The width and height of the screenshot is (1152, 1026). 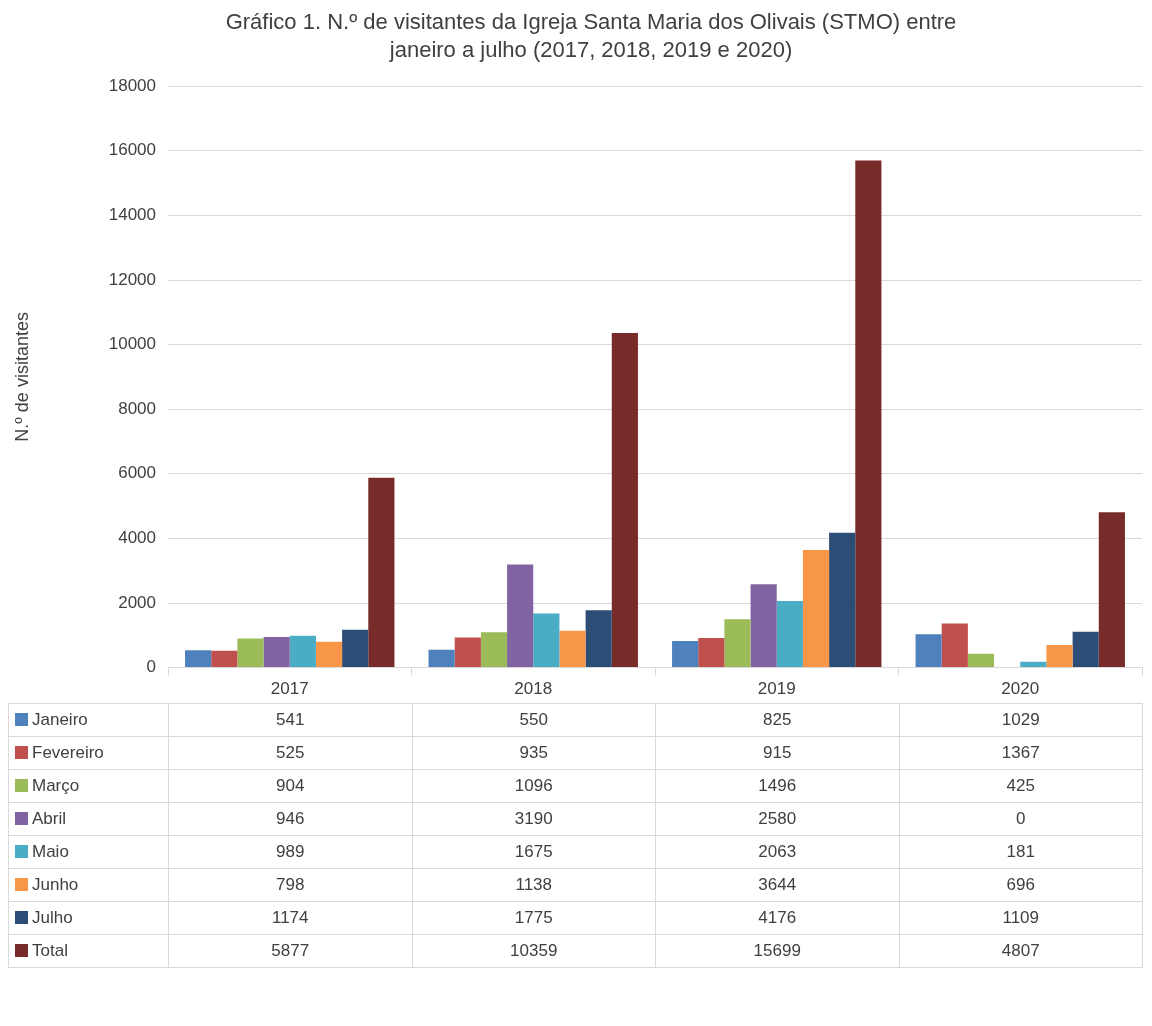 What do you see at coordinates (591, 36) in the screenshot?
I see `chart-title: Gráfico 1. N.º de visitantes da Igreja Santa Maria dos Olivais (STMO) entre janeiro a julho (2017, 2018, 2019 e 2020)` at bounding box center [591, 36].